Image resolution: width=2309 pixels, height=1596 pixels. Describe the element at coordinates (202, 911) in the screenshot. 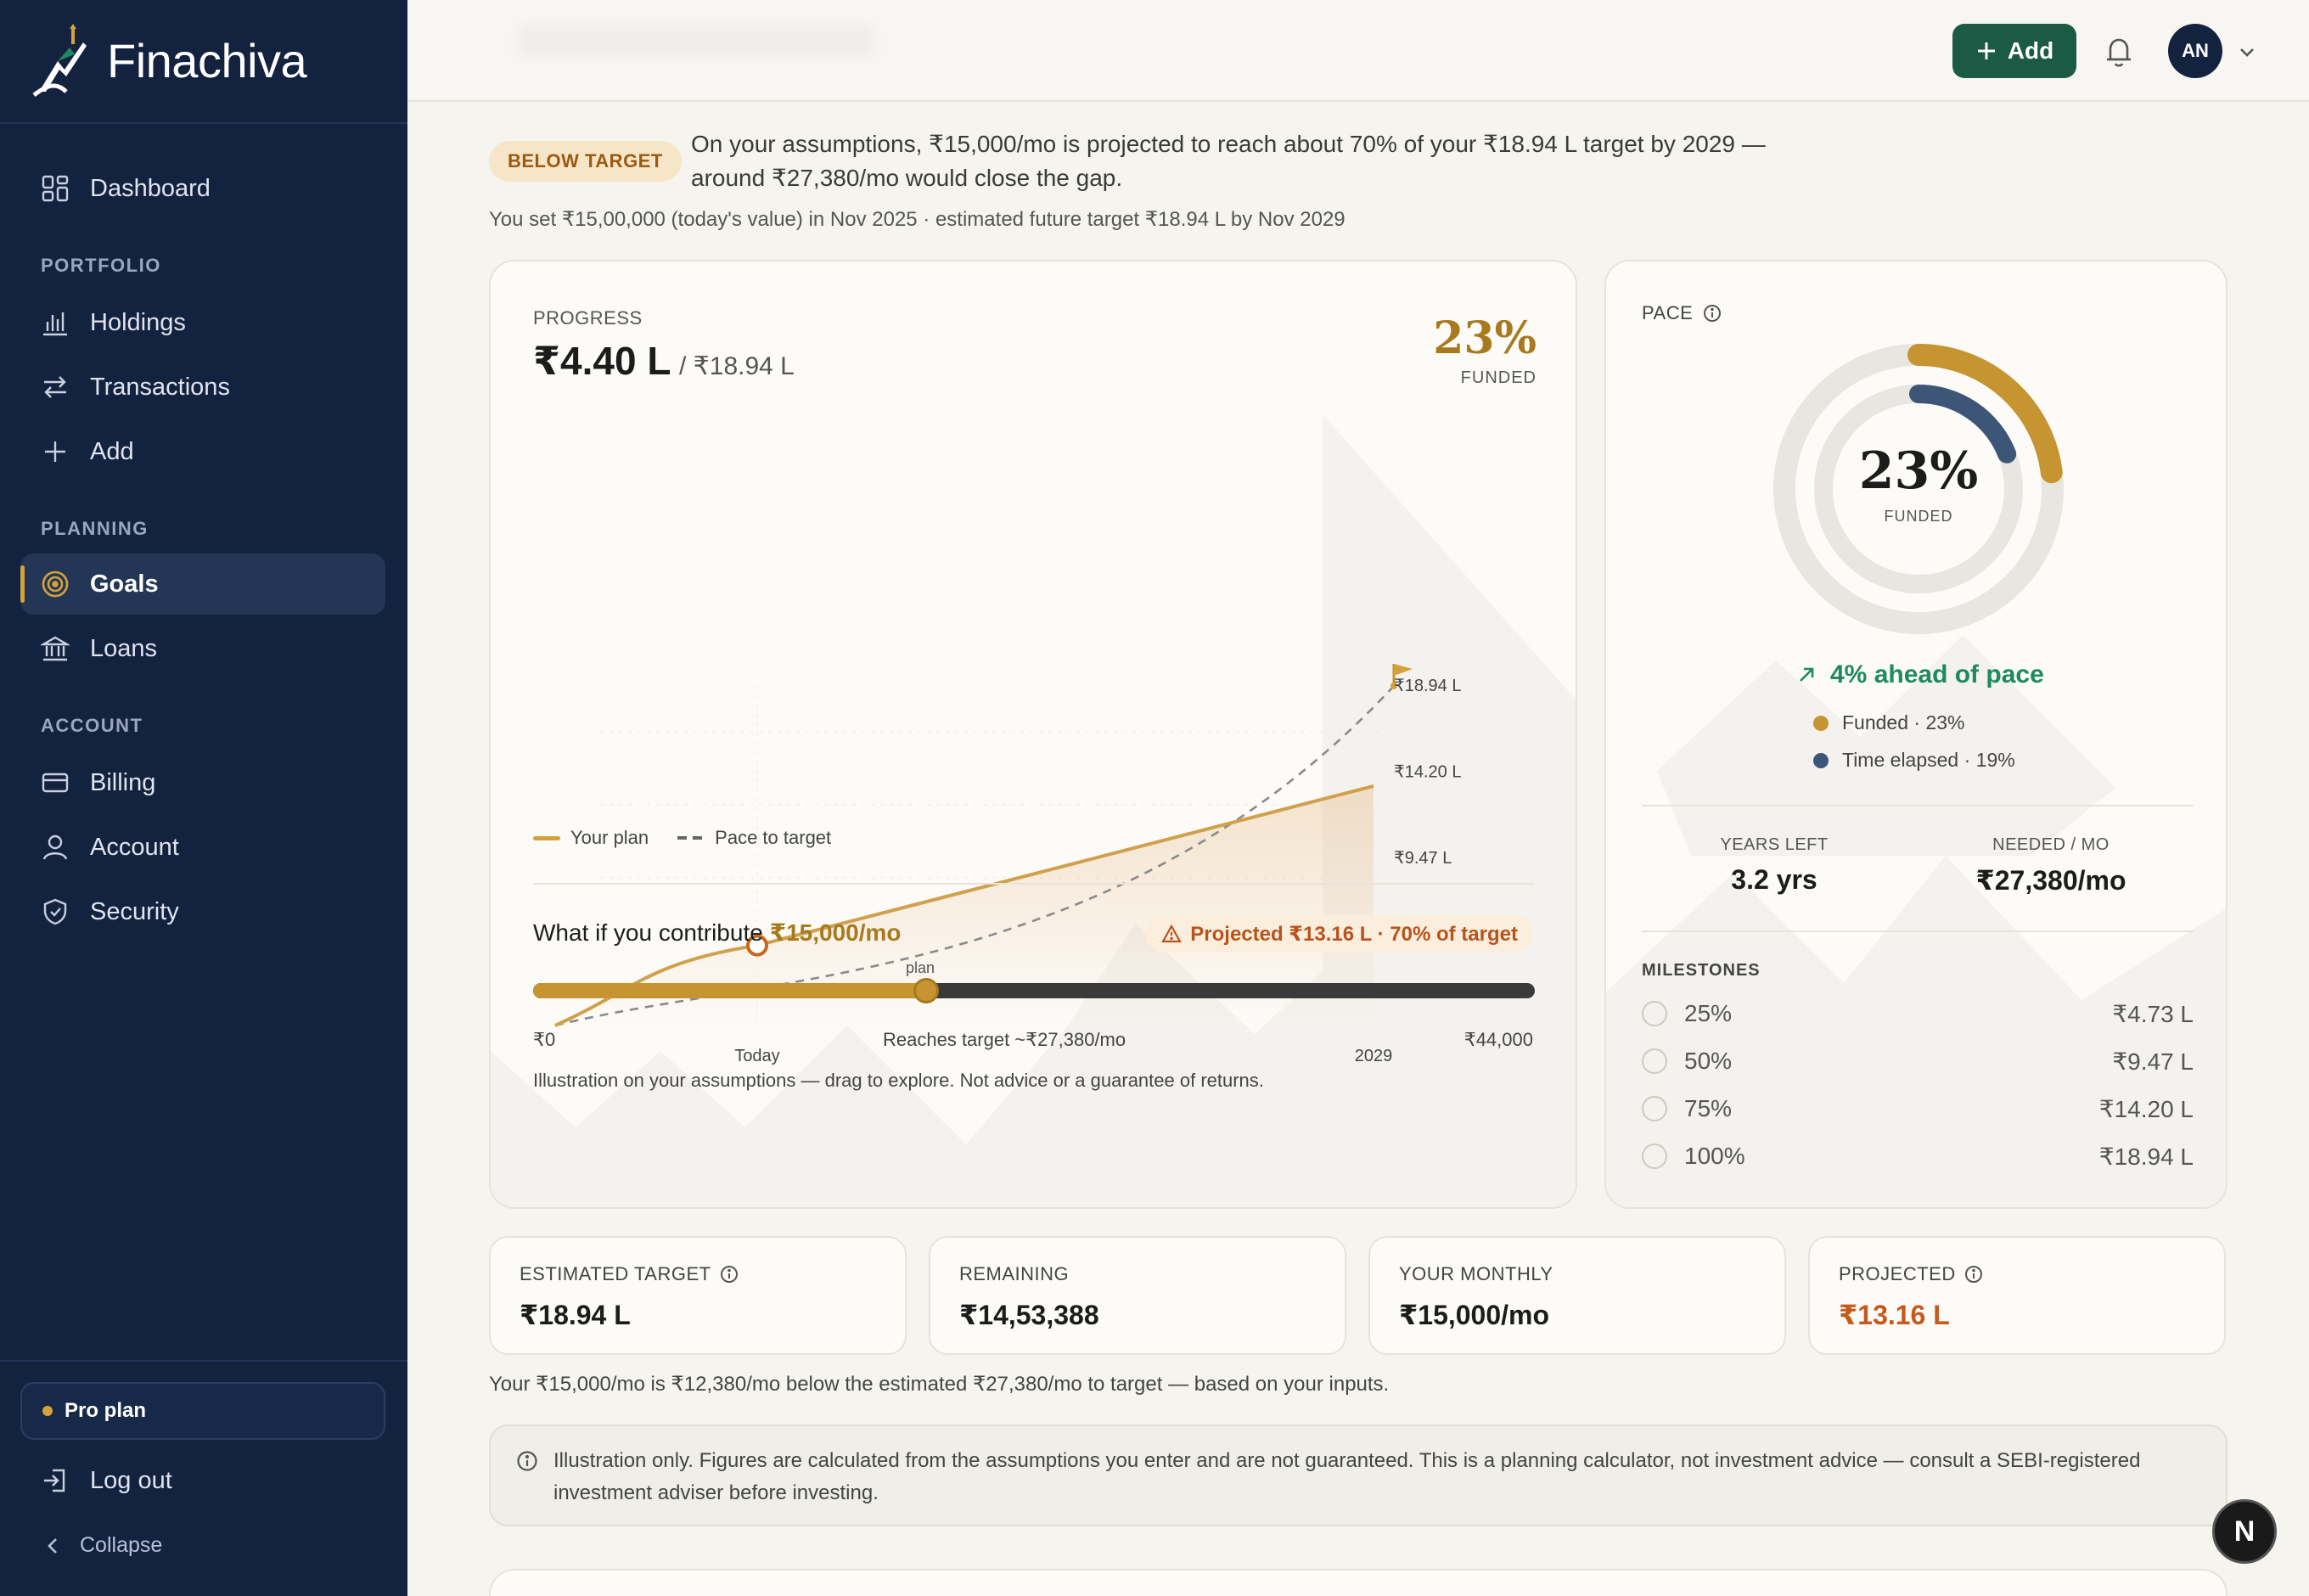

I see `sidebar-item-security: Security` at that location.